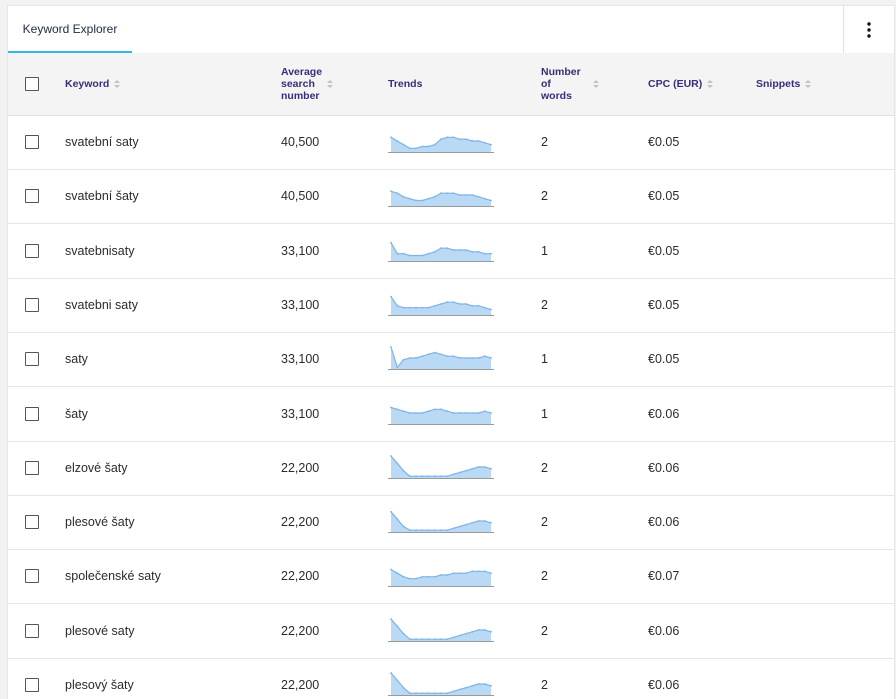 This screenshot has height=699, width=896. What do you see at coordinates (307, 84) in the screenshot?
I see `column-average-search-number: Average search number` at bounding box center [307, 84].